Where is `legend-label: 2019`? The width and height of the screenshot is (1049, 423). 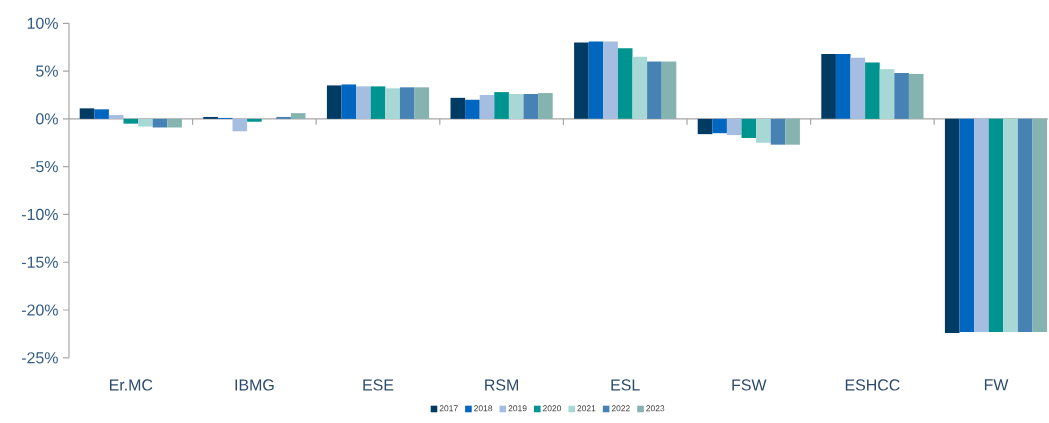
legend-label: 2019 is located at coordinates (517, 408).